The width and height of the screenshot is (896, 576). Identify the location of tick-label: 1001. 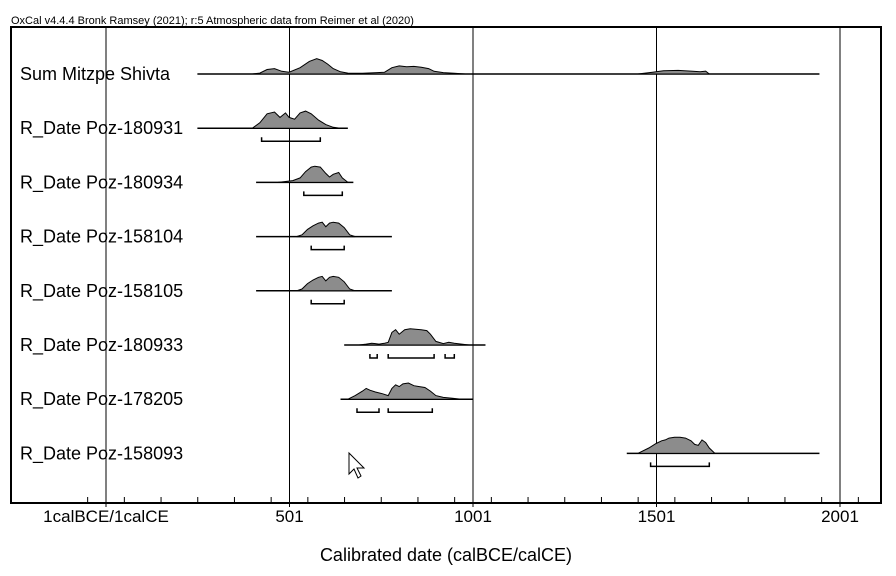
(473, 516).